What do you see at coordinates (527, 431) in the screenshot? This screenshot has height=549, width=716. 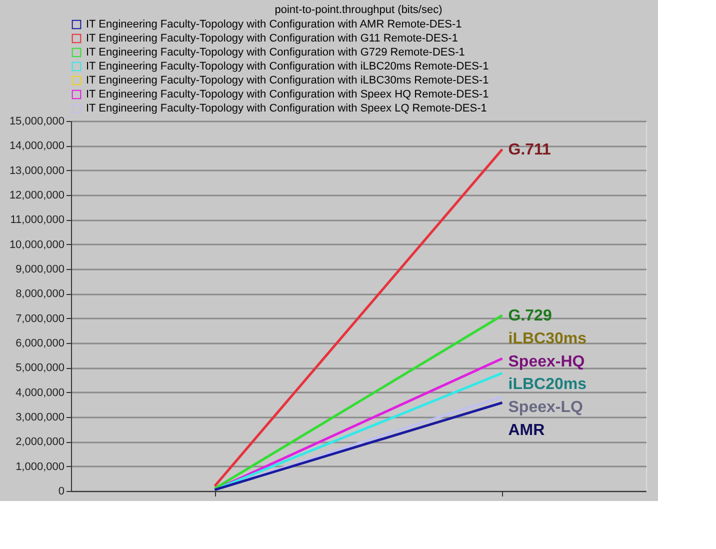 I see `annotation: AMR` at bounding box center [527, 431].